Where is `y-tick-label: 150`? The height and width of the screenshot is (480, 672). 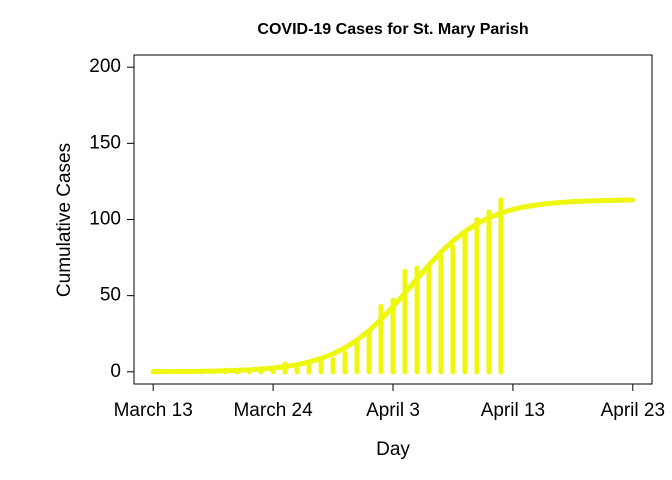 y-tick-label: 150 is located at coordinates (105, 142).